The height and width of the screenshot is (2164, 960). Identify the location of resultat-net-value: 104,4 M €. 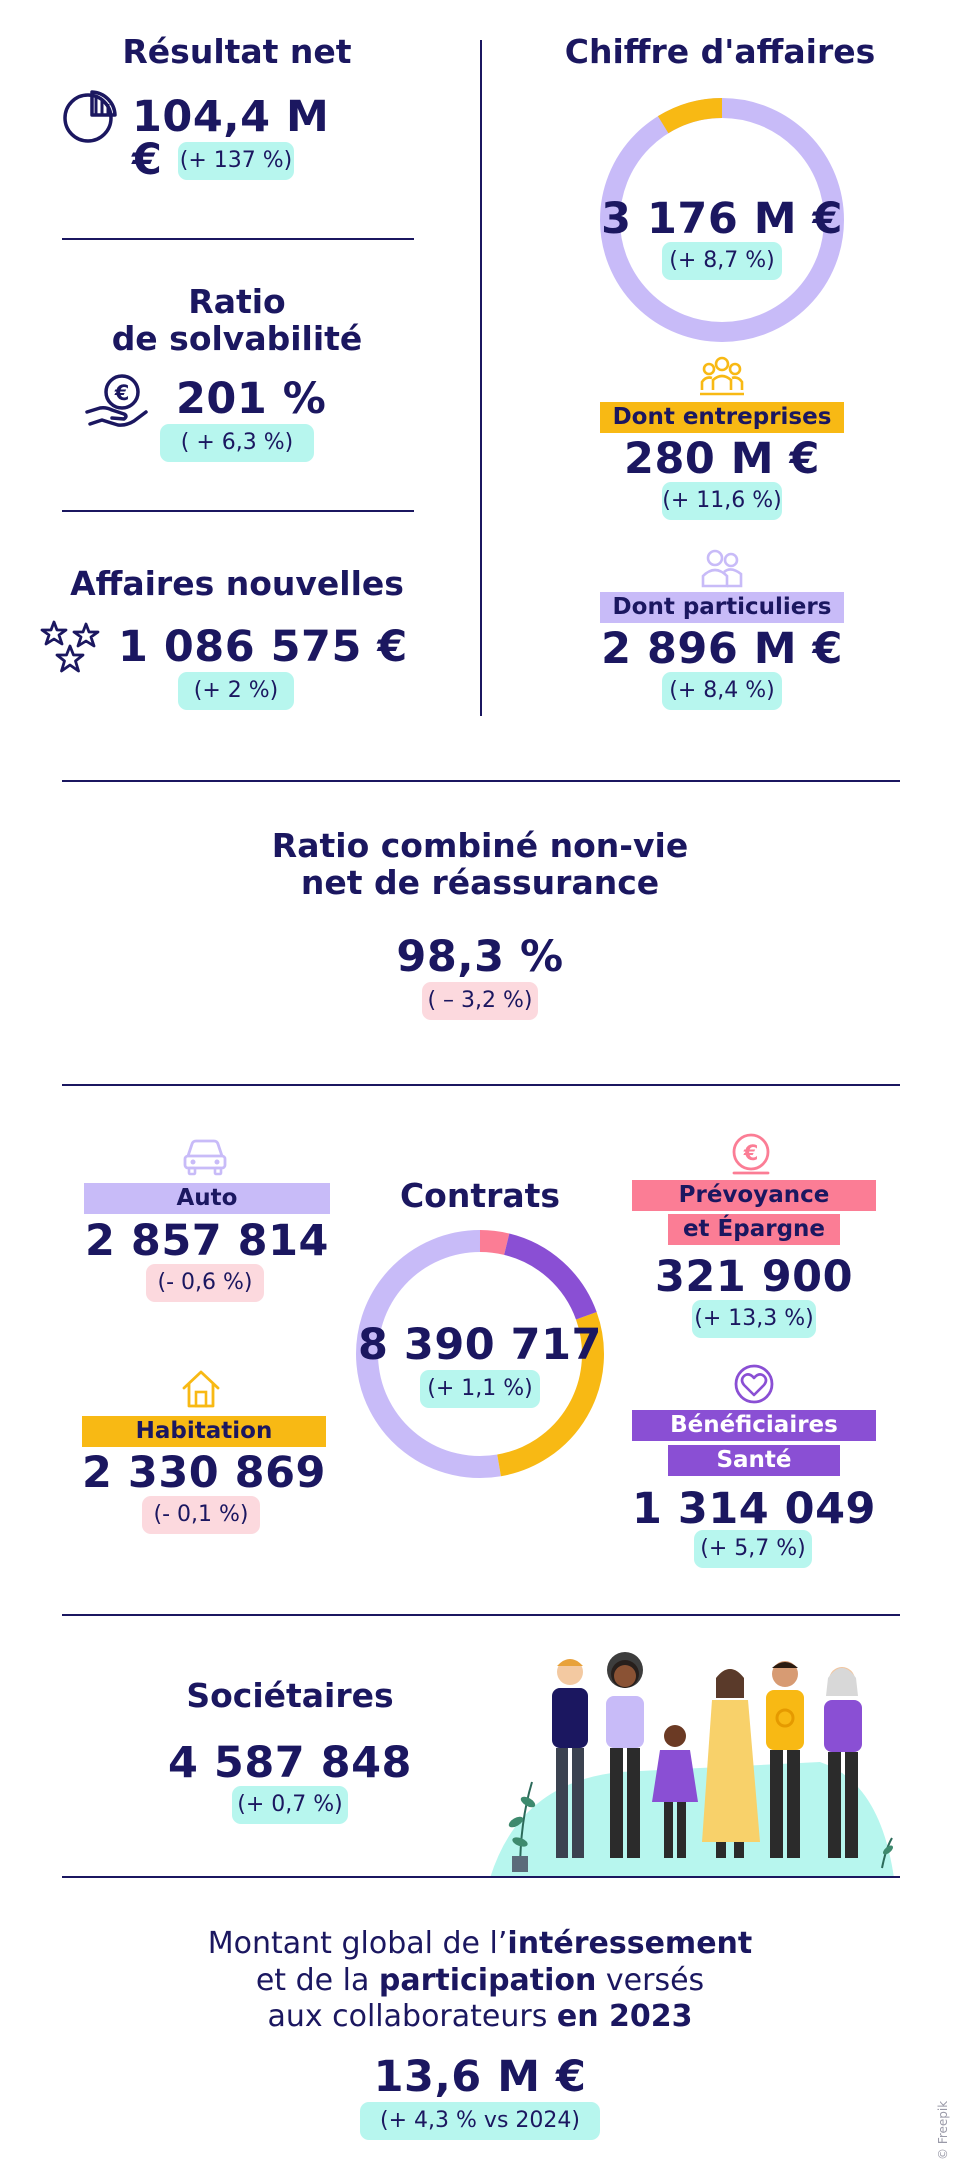
(231, 138).